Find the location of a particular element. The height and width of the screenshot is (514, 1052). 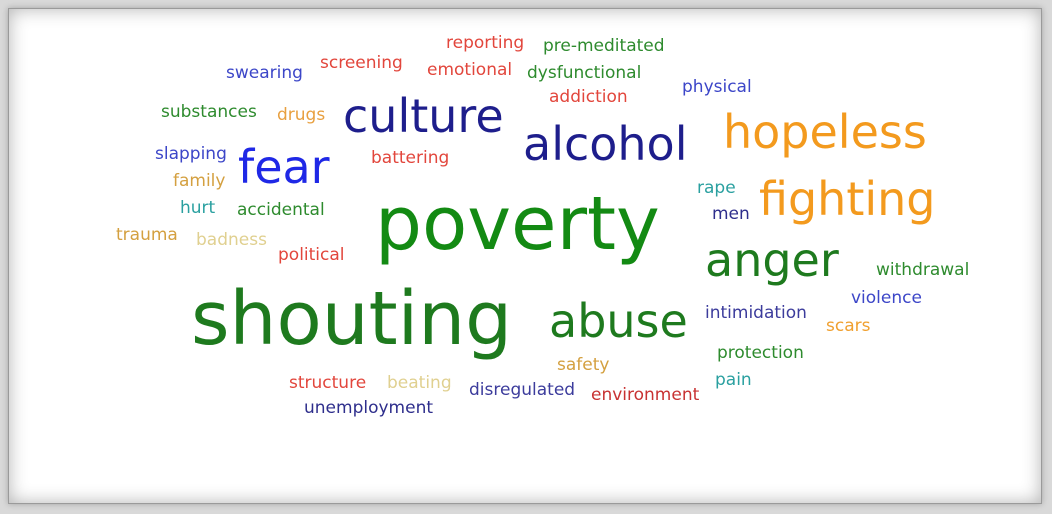

word-slapping: slapping is located at coordinates (191, 154).